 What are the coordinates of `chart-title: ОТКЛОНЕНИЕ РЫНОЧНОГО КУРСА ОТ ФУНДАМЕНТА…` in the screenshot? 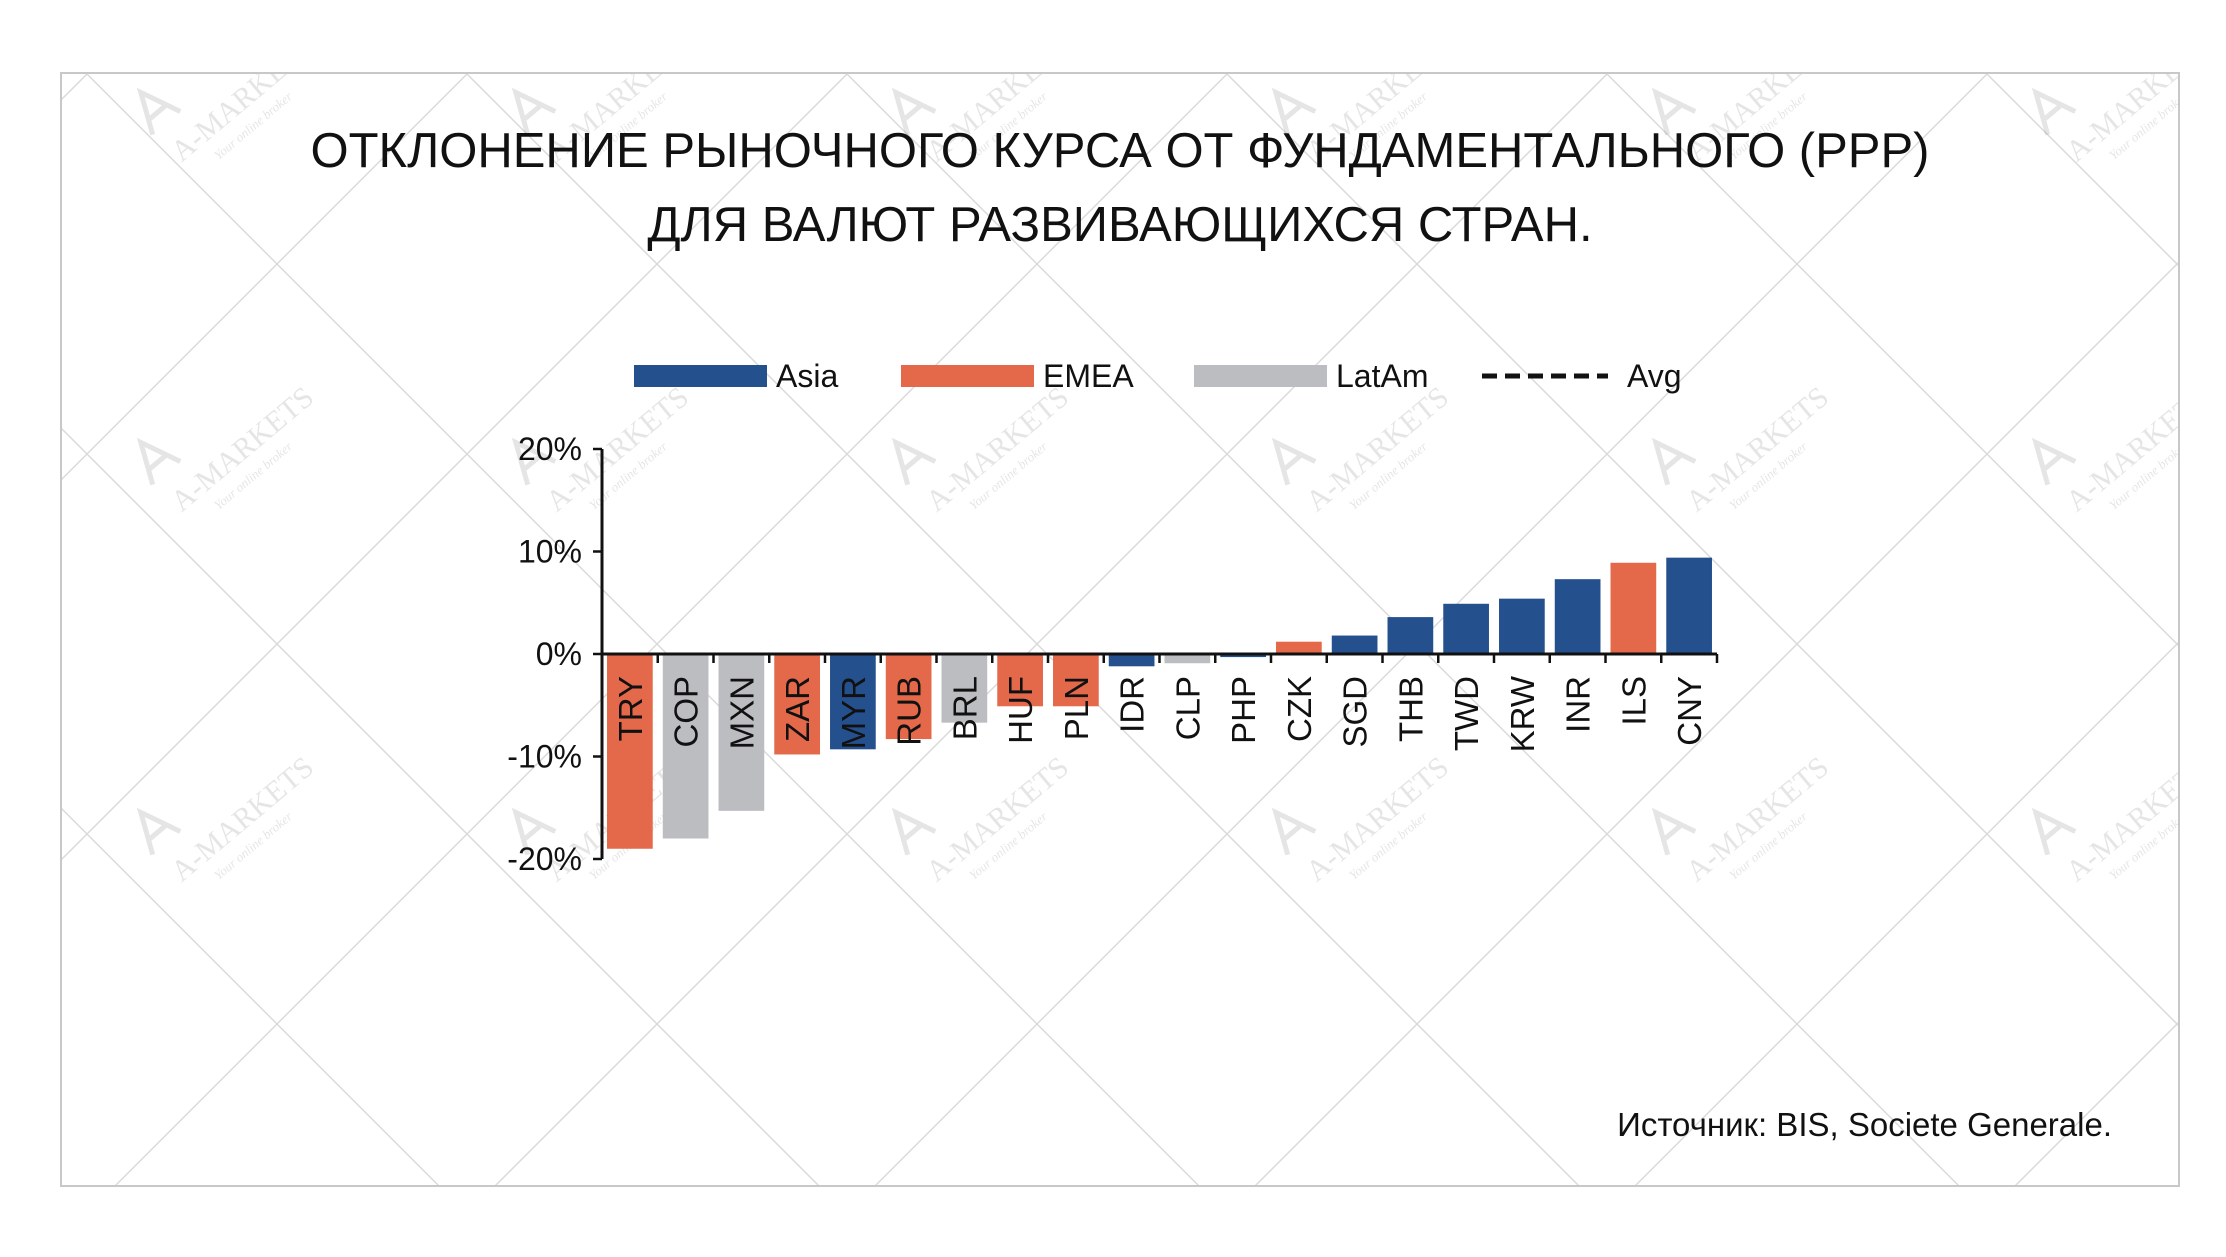 It's located at (1120, 188).